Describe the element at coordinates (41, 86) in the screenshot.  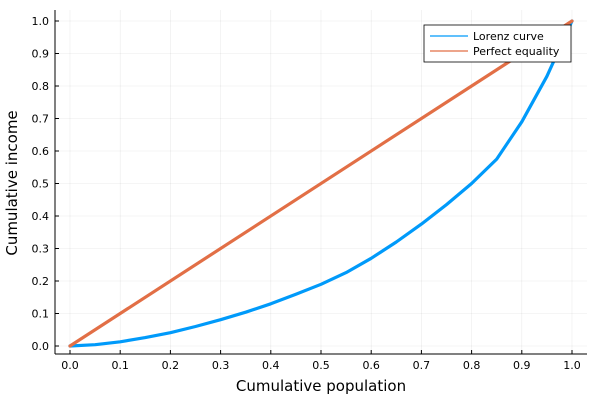
I see `y-tick-label: 0.8` at that location.